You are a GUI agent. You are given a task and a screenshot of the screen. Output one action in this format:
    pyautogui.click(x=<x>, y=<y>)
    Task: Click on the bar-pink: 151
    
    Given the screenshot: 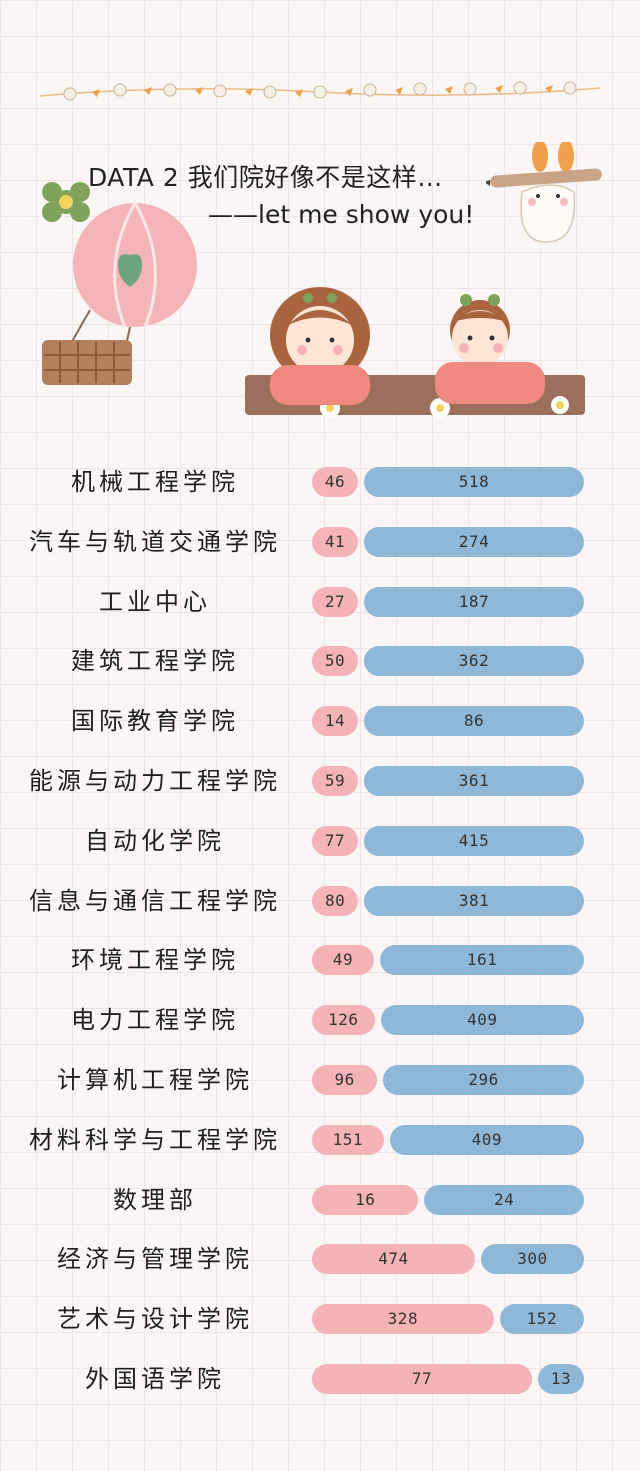 What is the action you would take?
    pyautogui.click(x=348, y=1139)
    